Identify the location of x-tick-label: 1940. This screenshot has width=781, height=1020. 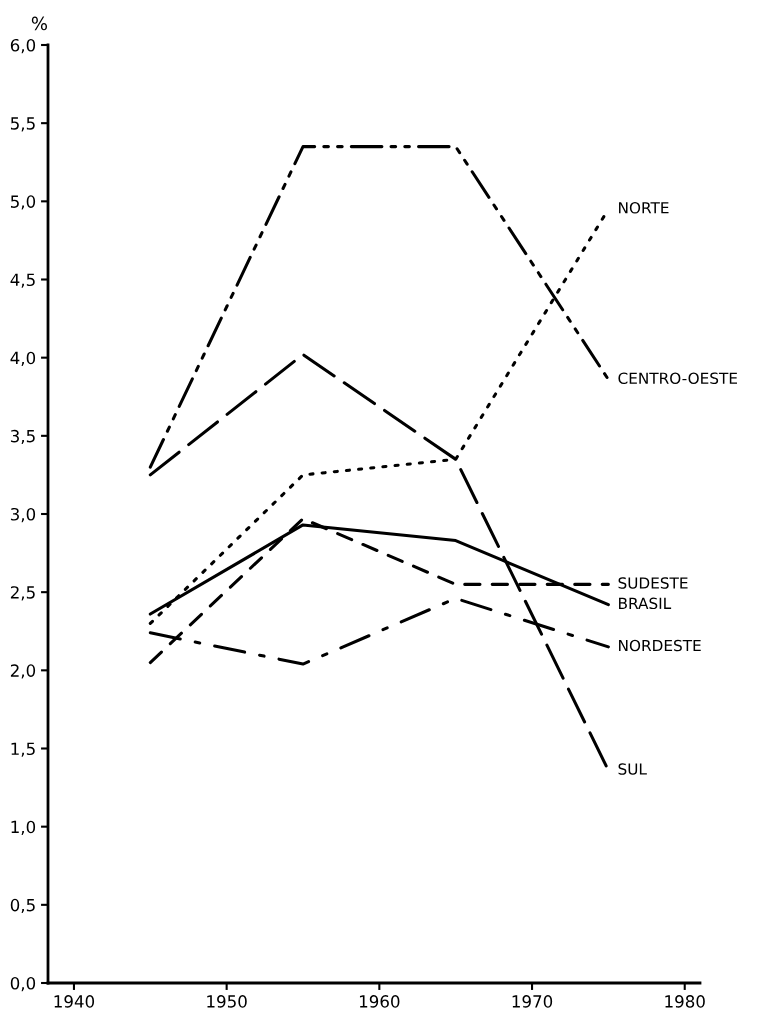
(74, 1001).